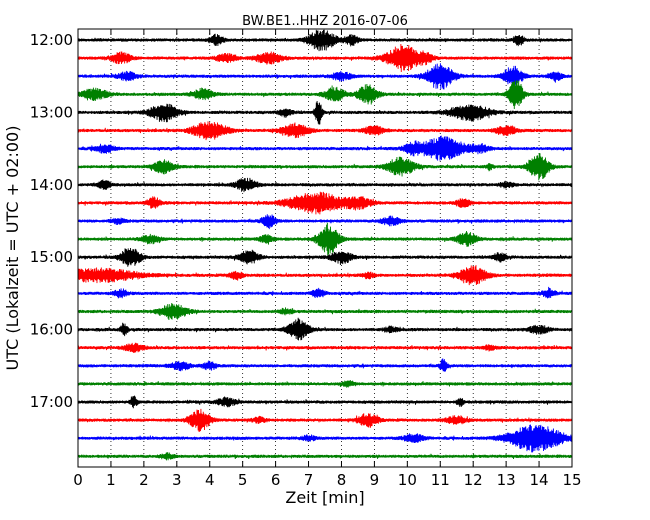 Image resolution: width=650 pixels, height=520 pixels. I want to click on x-tick-label: 12, so click(473, 480).